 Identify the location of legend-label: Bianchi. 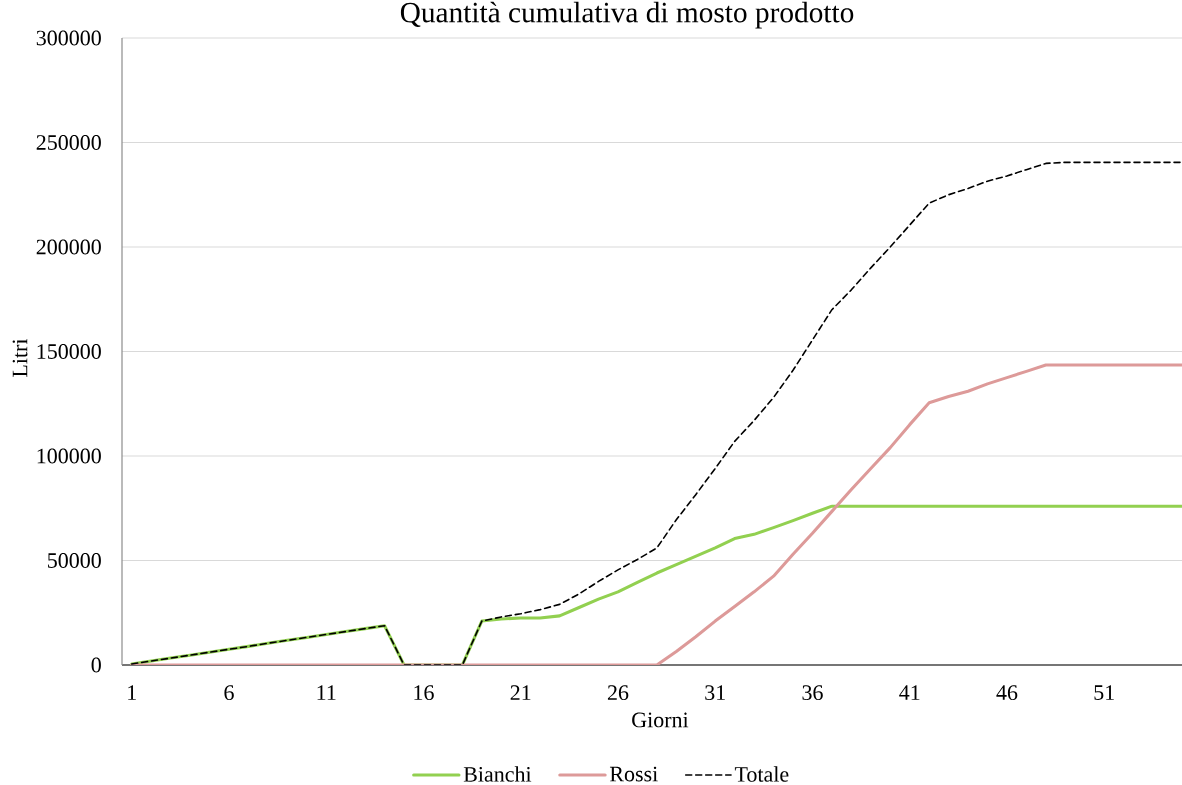
(497, 774).